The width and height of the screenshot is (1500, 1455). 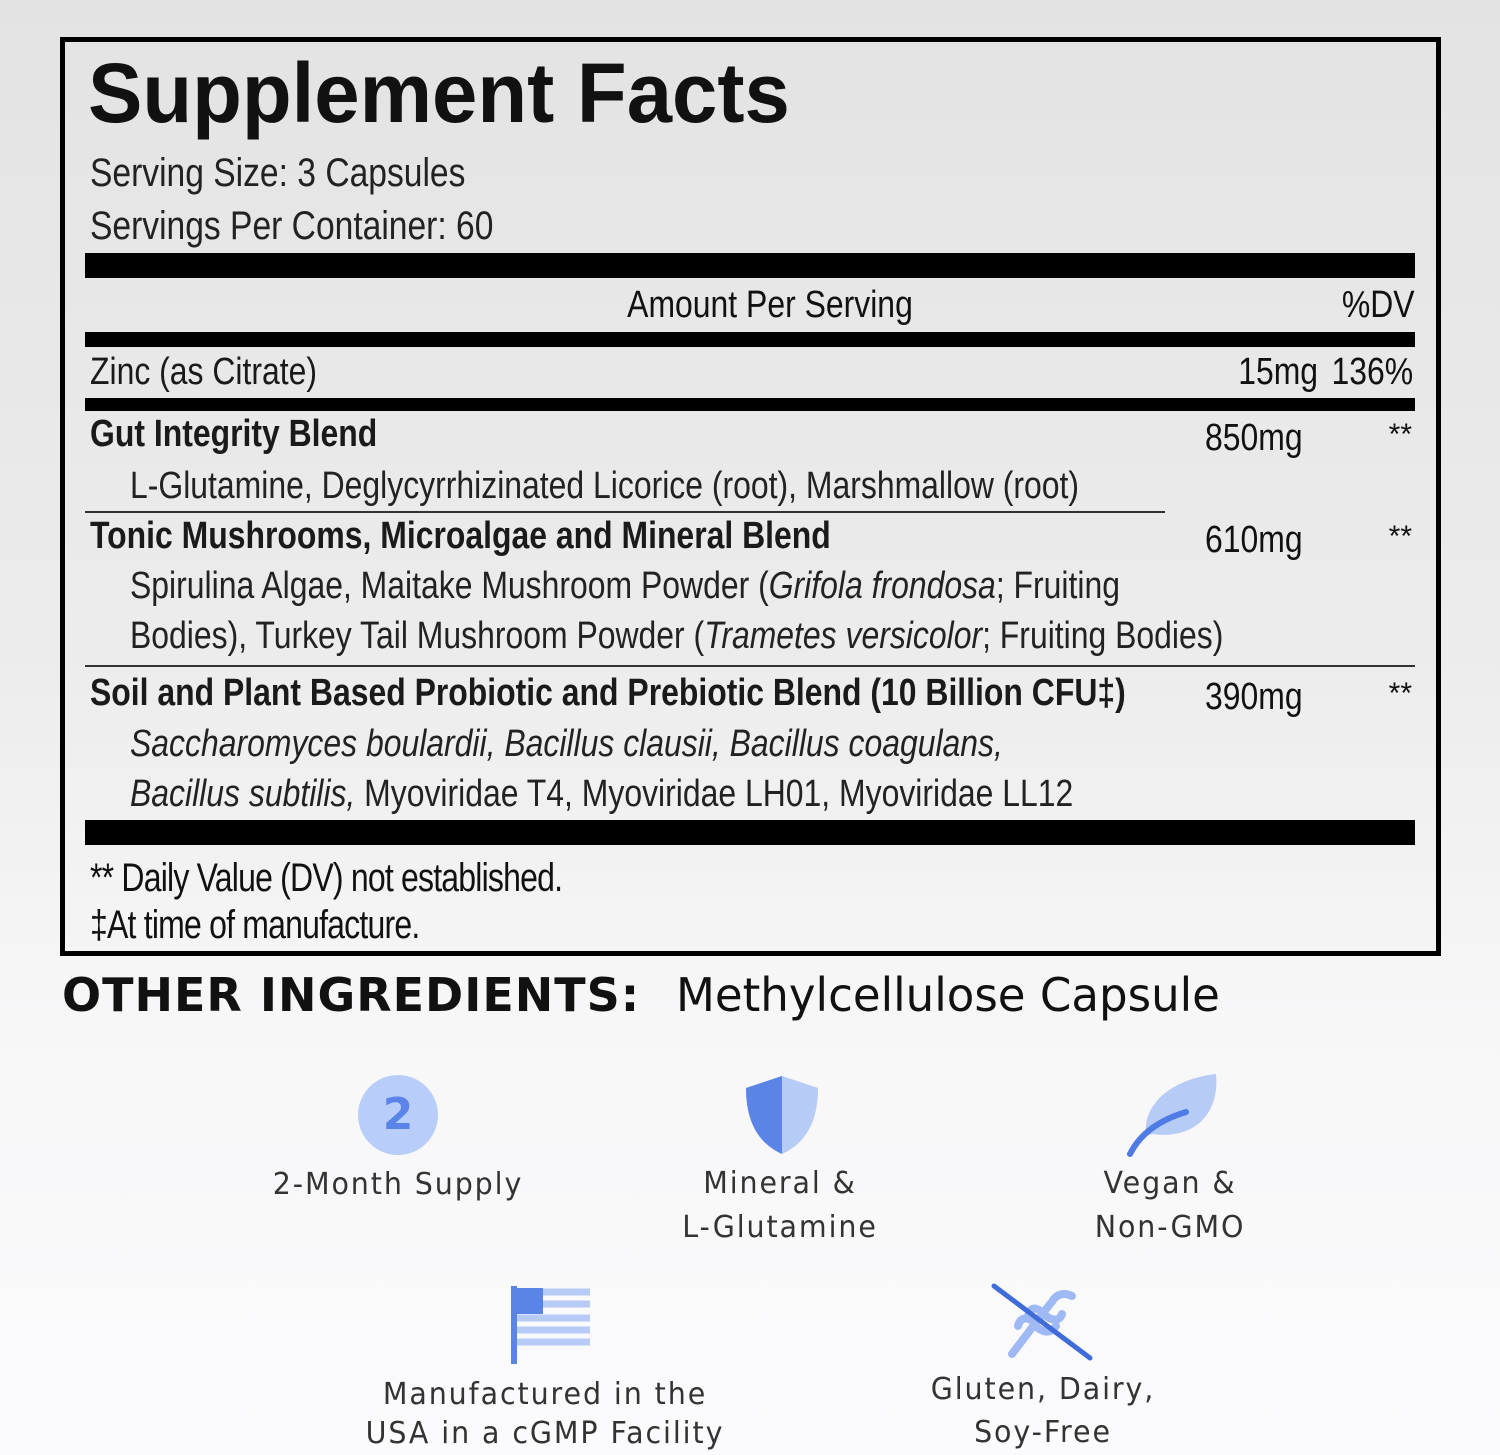 What do you see at coordinates (1042, 1322) in the screenshot?
I see `icon-allergen-free` at bounding box center [1042, 1322].